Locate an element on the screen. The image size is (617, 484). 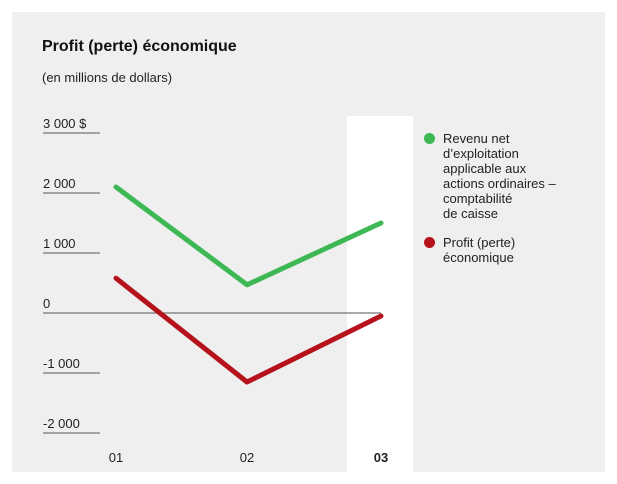
x-tick-label-03: 03 is located at coordinates (381, 457).